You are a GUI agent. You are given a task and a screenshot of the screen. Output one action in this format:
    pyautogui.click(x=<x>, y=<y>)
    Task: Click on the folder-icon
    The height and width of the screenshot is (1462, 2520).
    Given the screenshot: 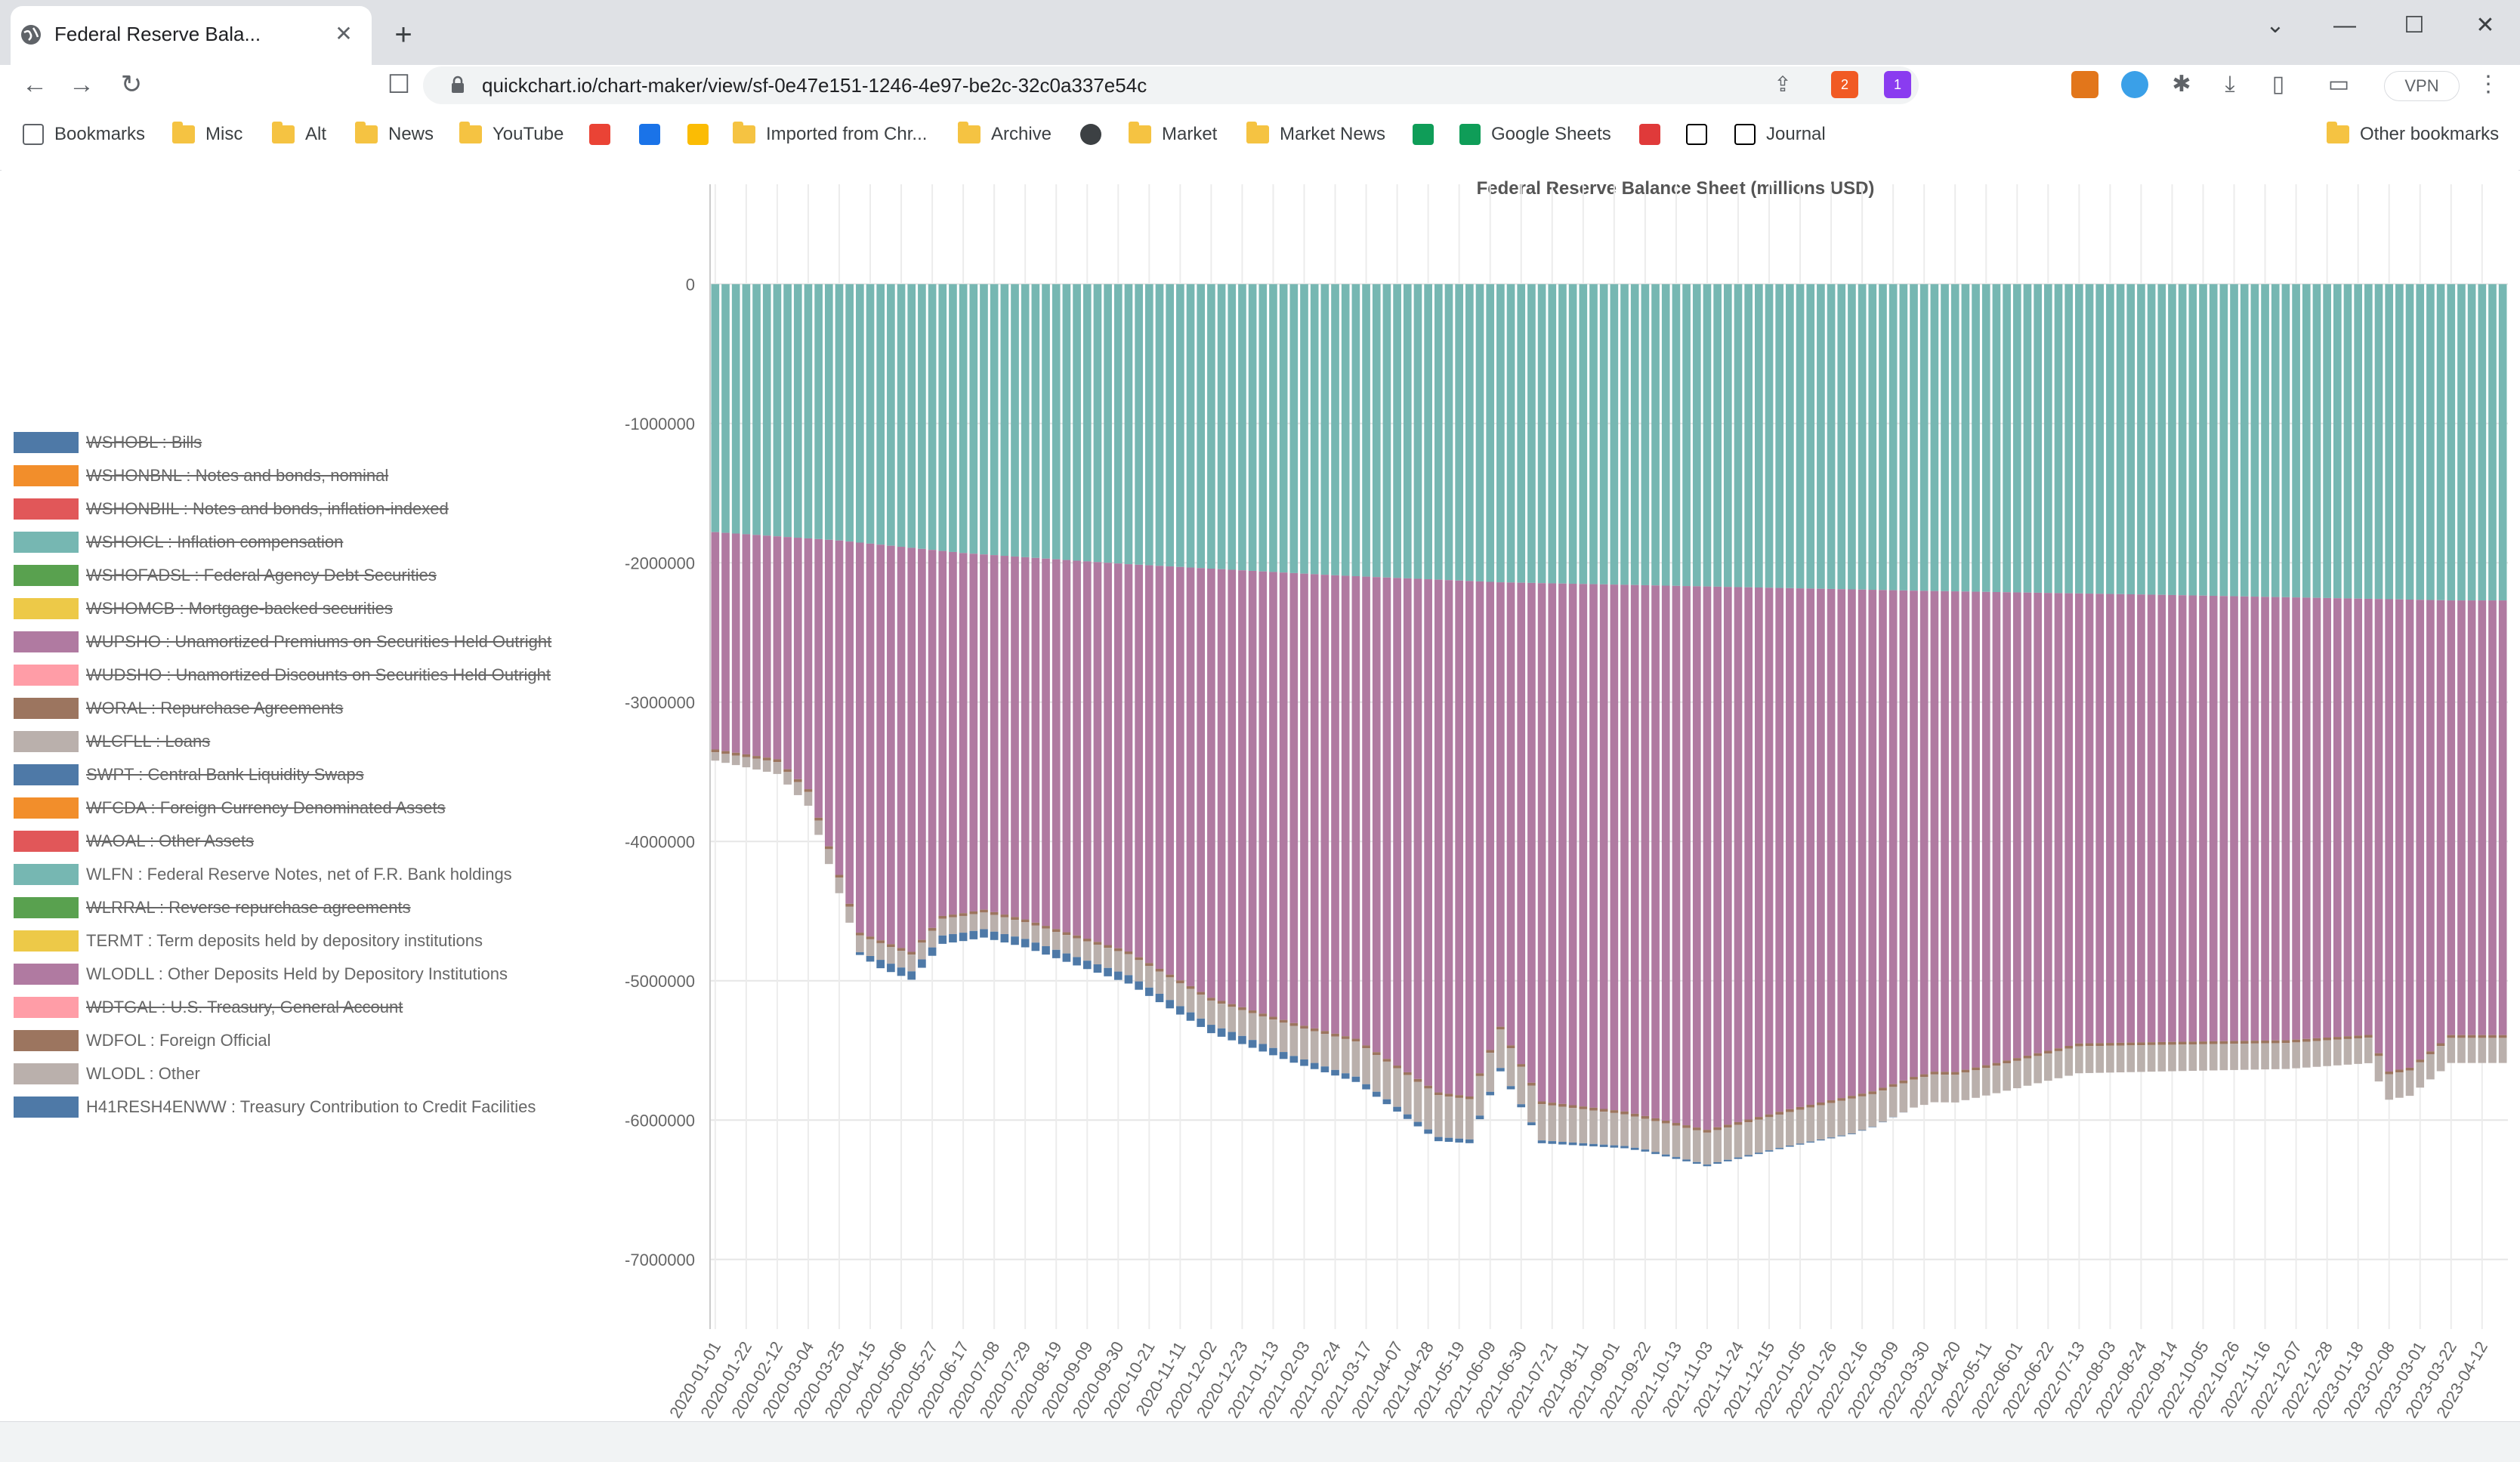 What is the action you would take?
    pyautogui.click(x=283, y=132)
    